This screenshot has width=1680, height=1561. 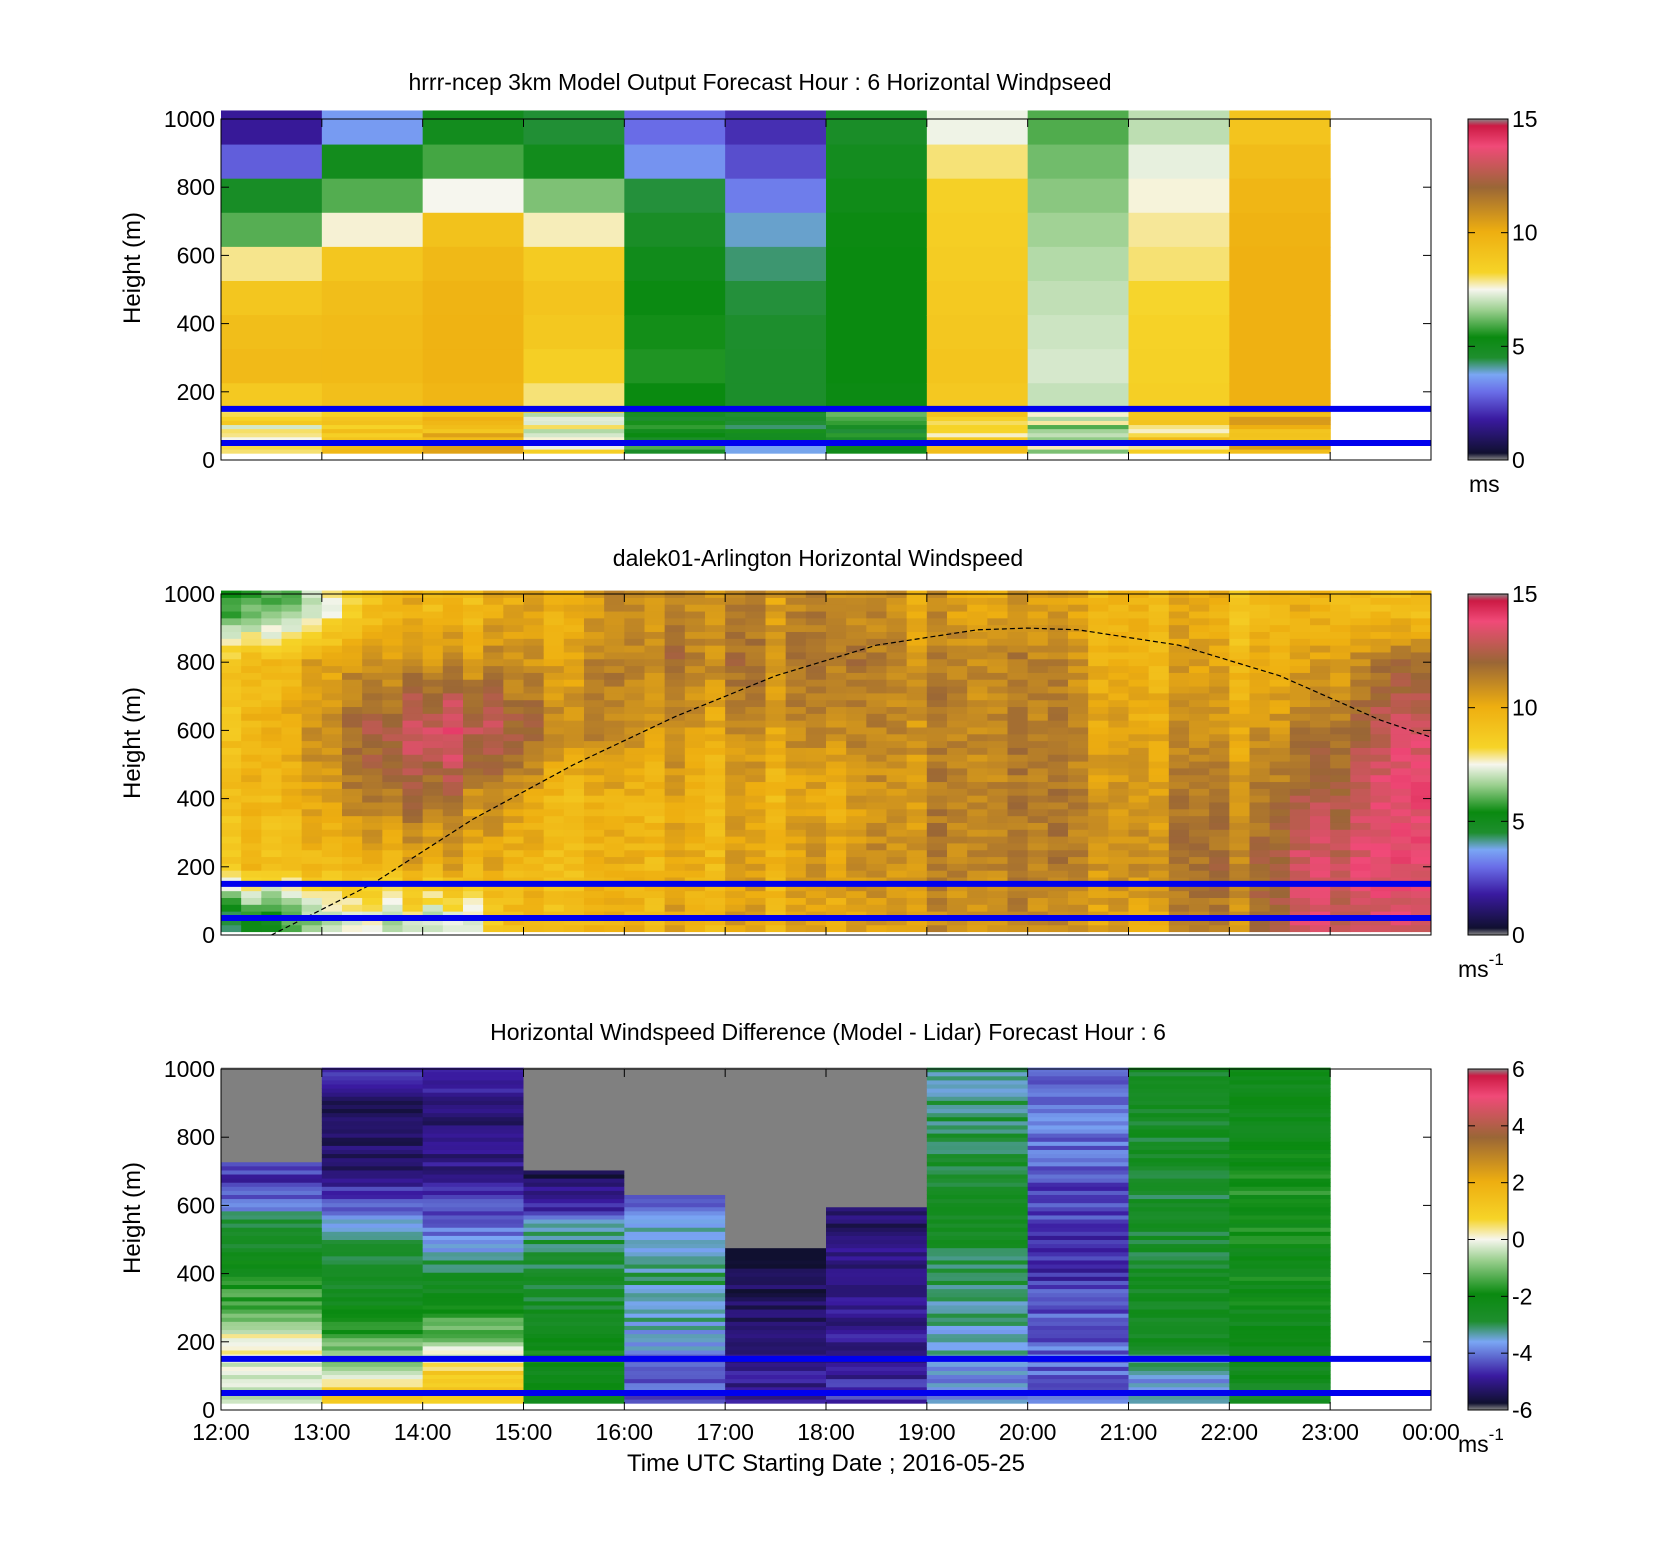 What do you see at coordinates (776, 1235) in the screenshot?
I see `heatmap-cells` at bounding box center [776, 1235].